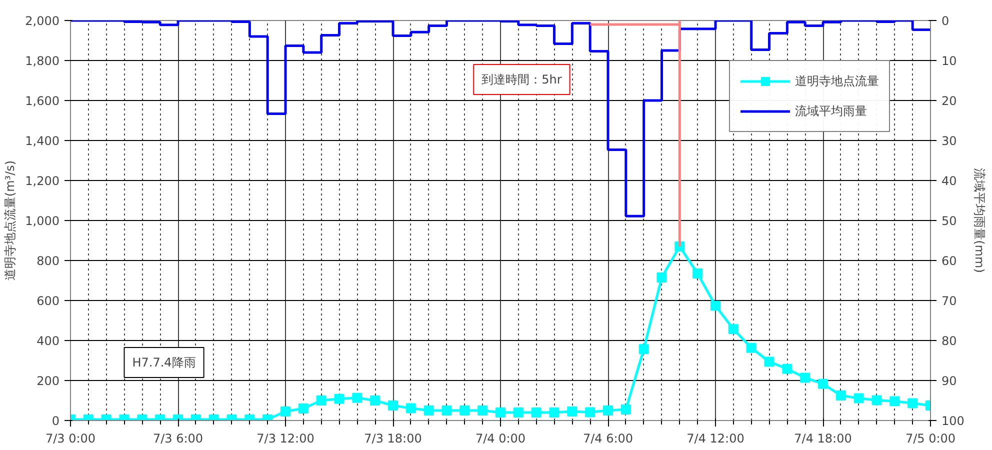 This screenshot has width=992, height=450. What do you see at coordinates (42, 21) in the screenshot?
I see `y-tick-label: 2,000` at bounding box center [42, 21].